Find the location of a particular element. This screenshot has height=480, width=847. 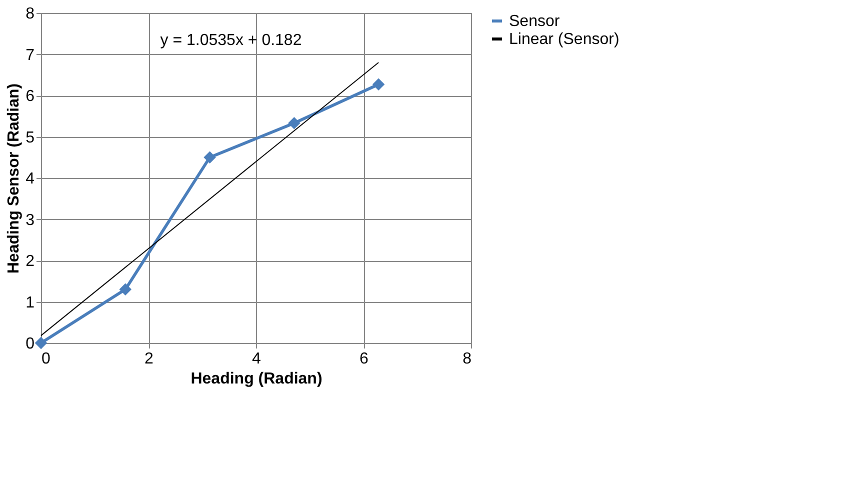

legend-label: Sensor is located at coordinates (534, 21).